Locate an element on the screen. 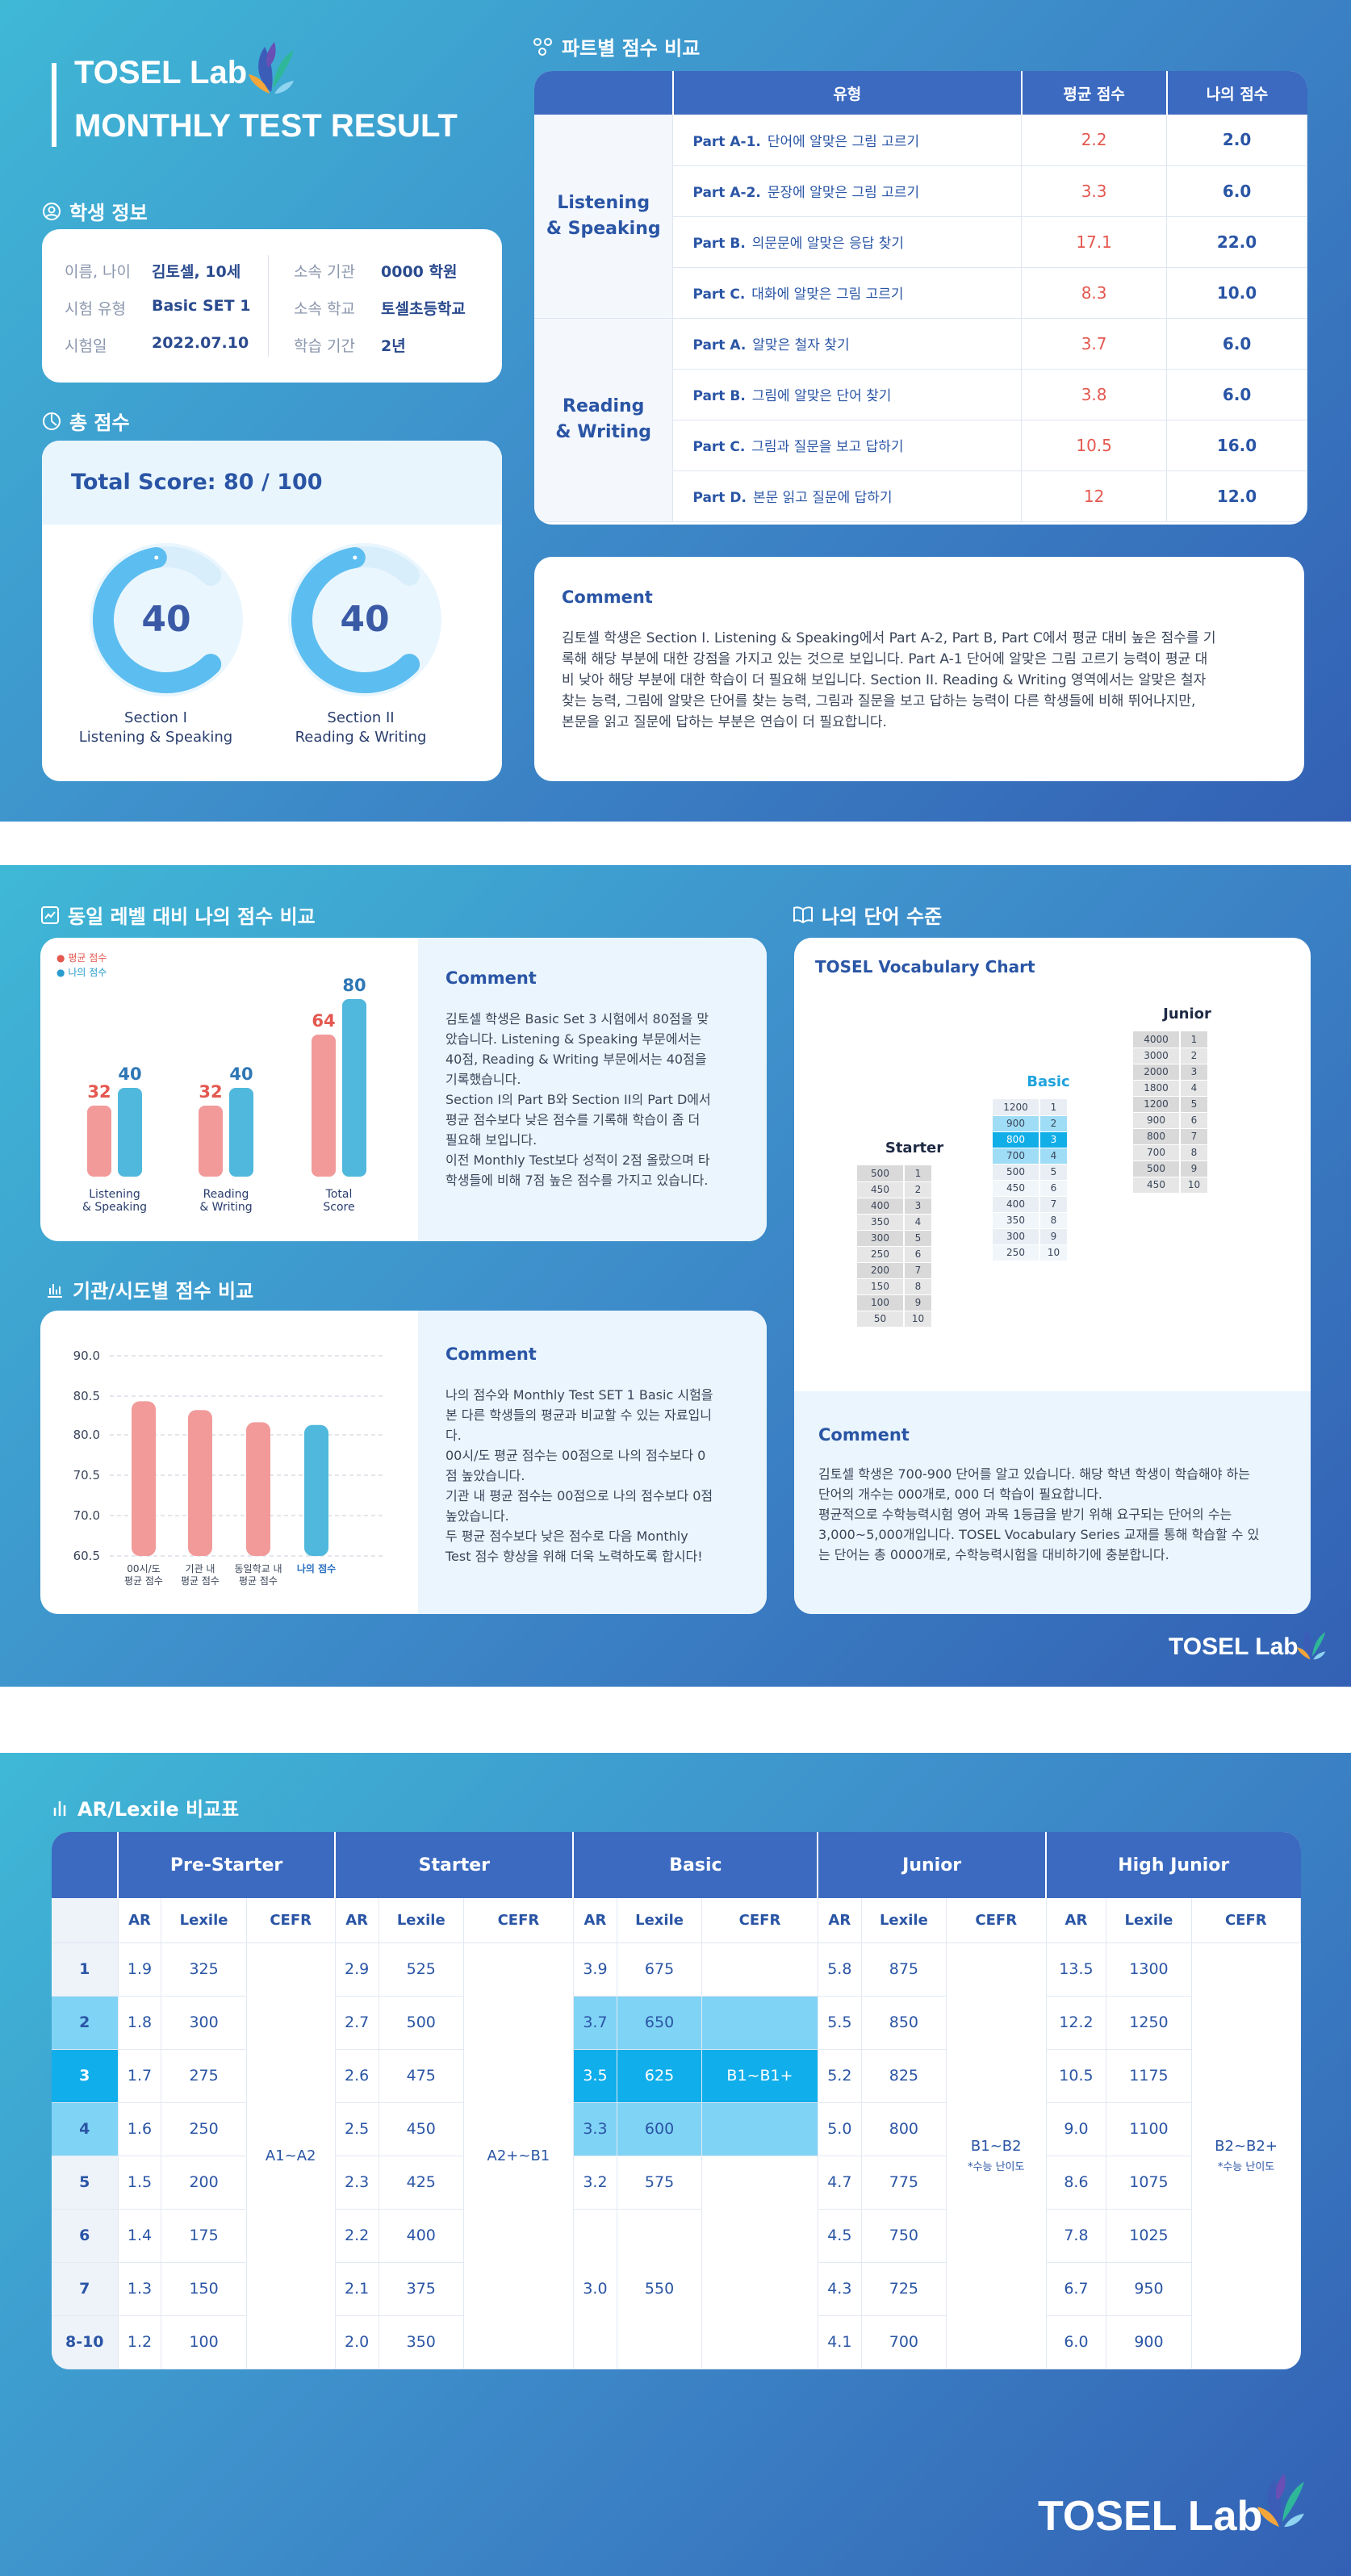  vocab-level-label: Junior is located at coordinates (1187, 1014).